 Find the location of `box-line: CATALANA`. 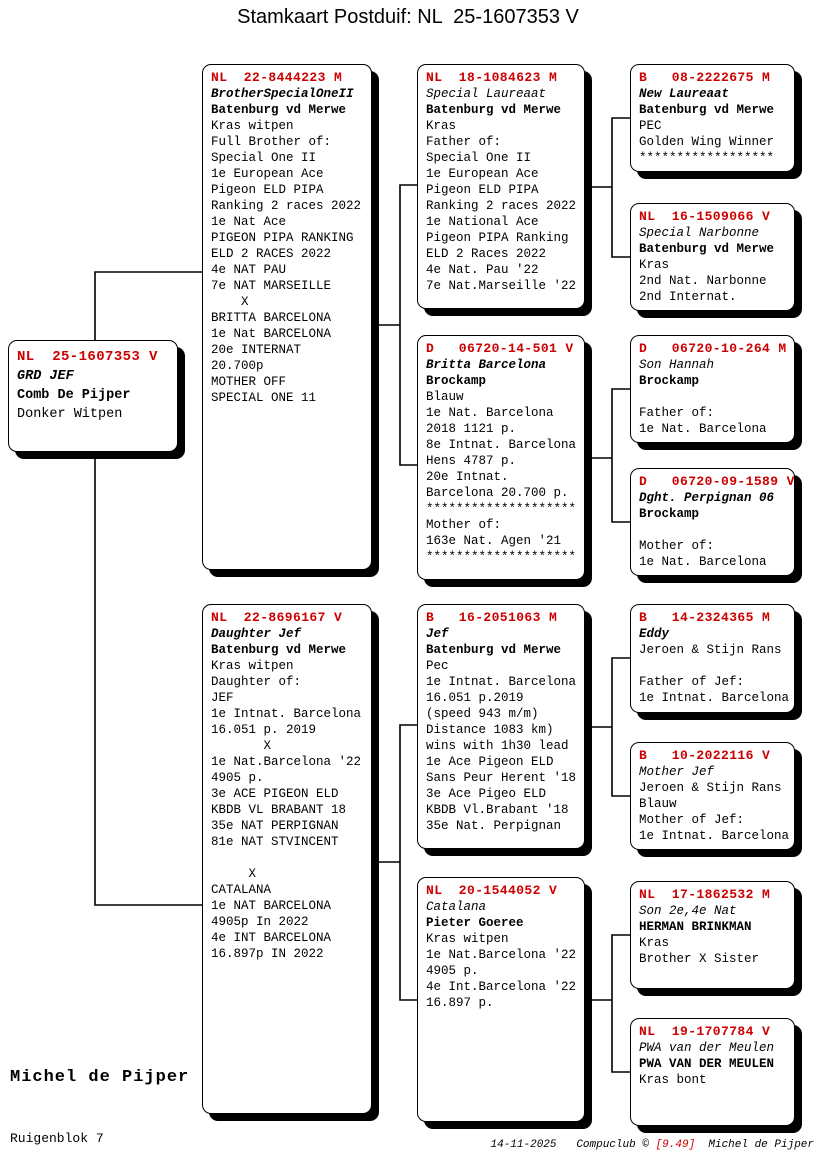

box-line: CATALANA is located at coordinates (241, 890).